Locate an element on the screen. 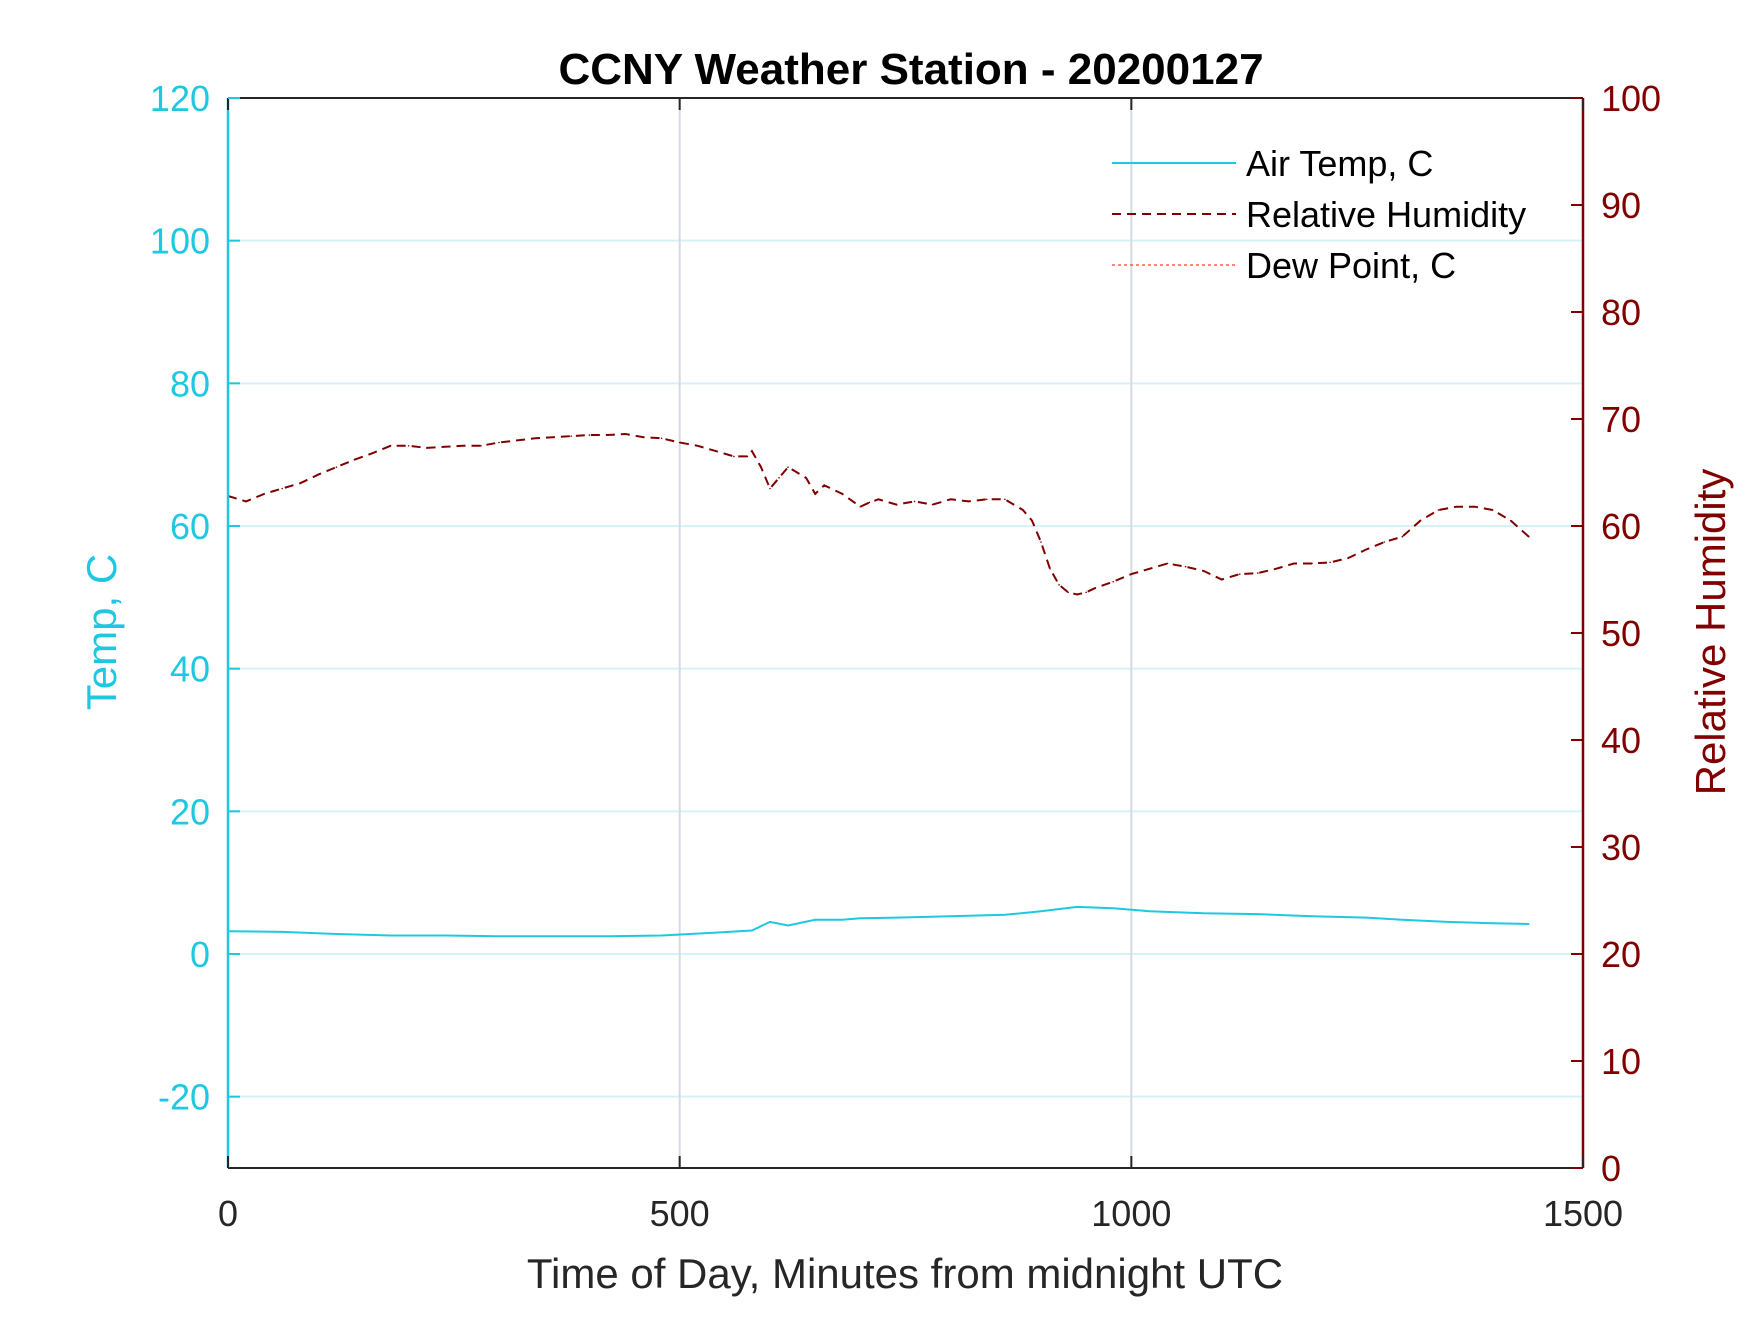 The width and height of the screenshot is (1750, 1318). left-y-tick-label: 120 is located at coordinates (180, 98).